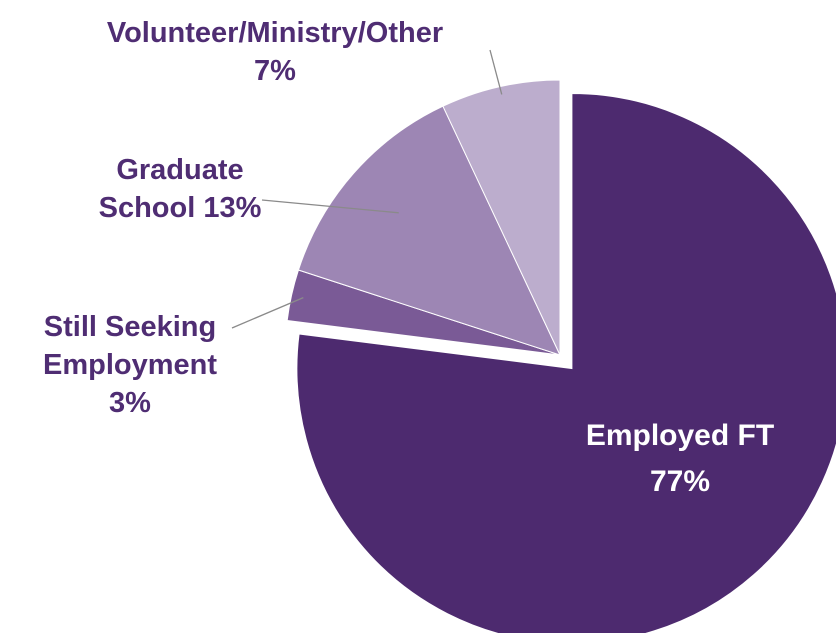 The image size is (836, 638). I want to click on label-employed-value: 77%, so click(680, 481).